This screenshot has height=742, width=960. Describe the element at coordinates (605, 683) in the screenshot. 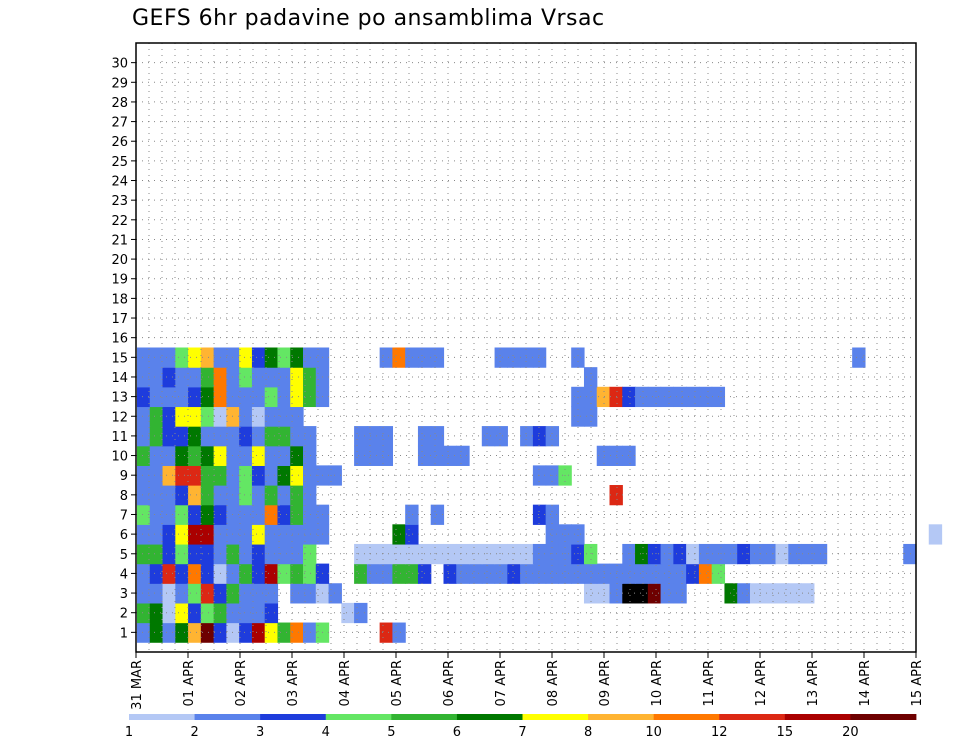

I see `x-tick-label: 09 APR` at that location.